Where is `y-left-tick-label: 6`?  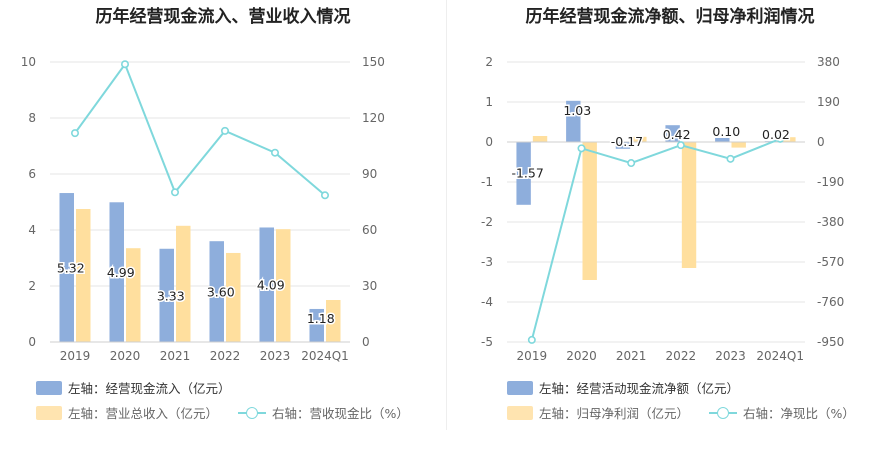
y-left-tick-label: 6 is located at coordinates (32, 174).